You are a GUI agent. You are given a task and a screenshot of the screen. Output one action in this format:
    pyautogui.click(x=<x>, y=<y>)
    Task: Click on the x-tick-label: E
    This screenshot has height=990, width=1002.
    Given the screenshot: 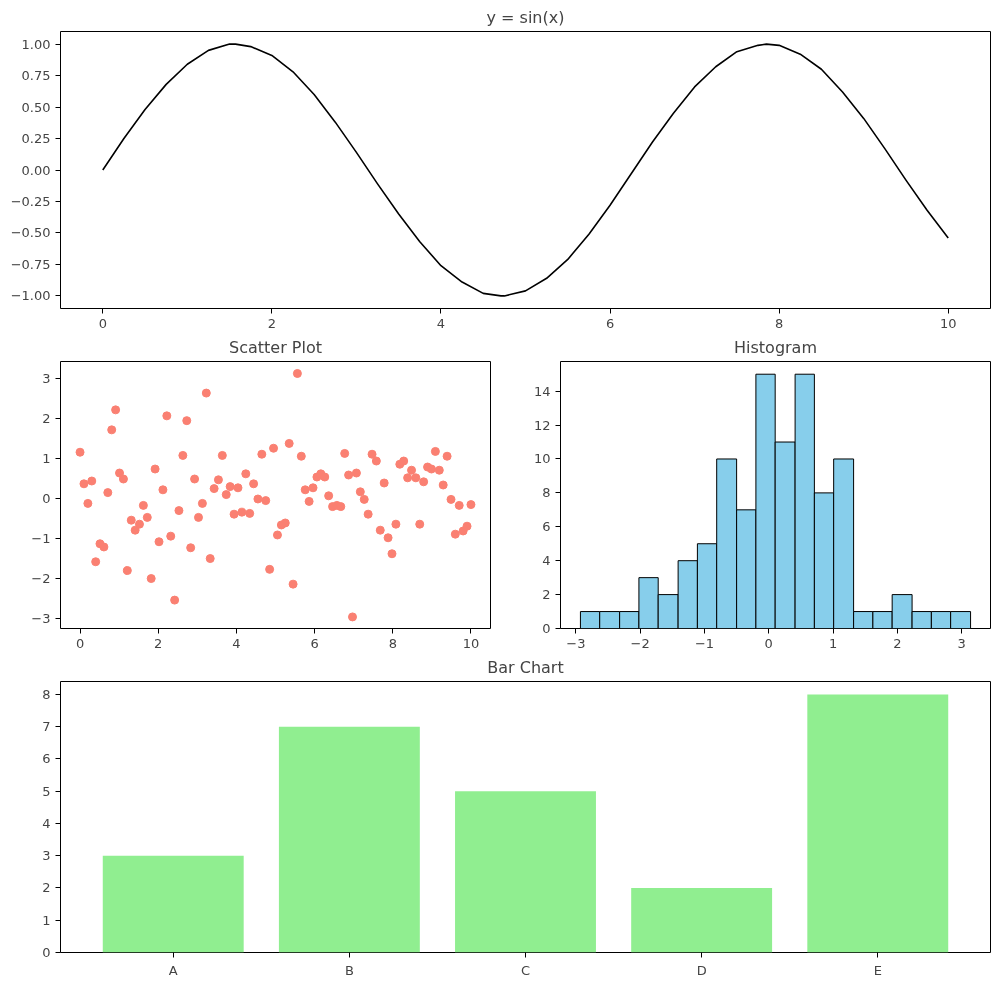 What is the action you would take?
    pyautogui.click(x=877, y=970)
    